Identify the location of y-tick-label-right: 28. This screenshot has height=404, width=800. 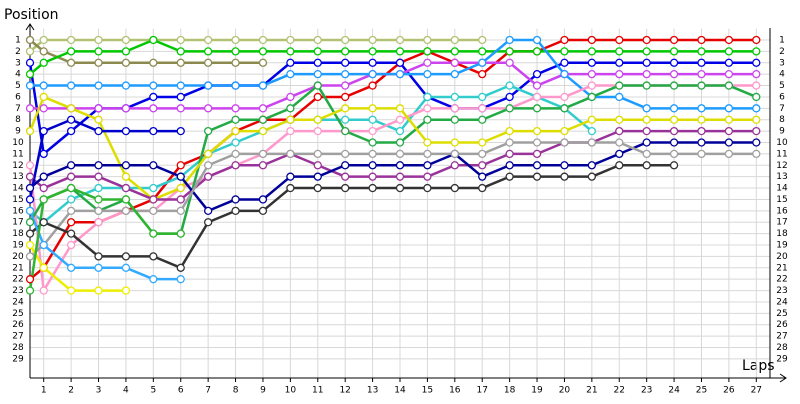
(782, 348).